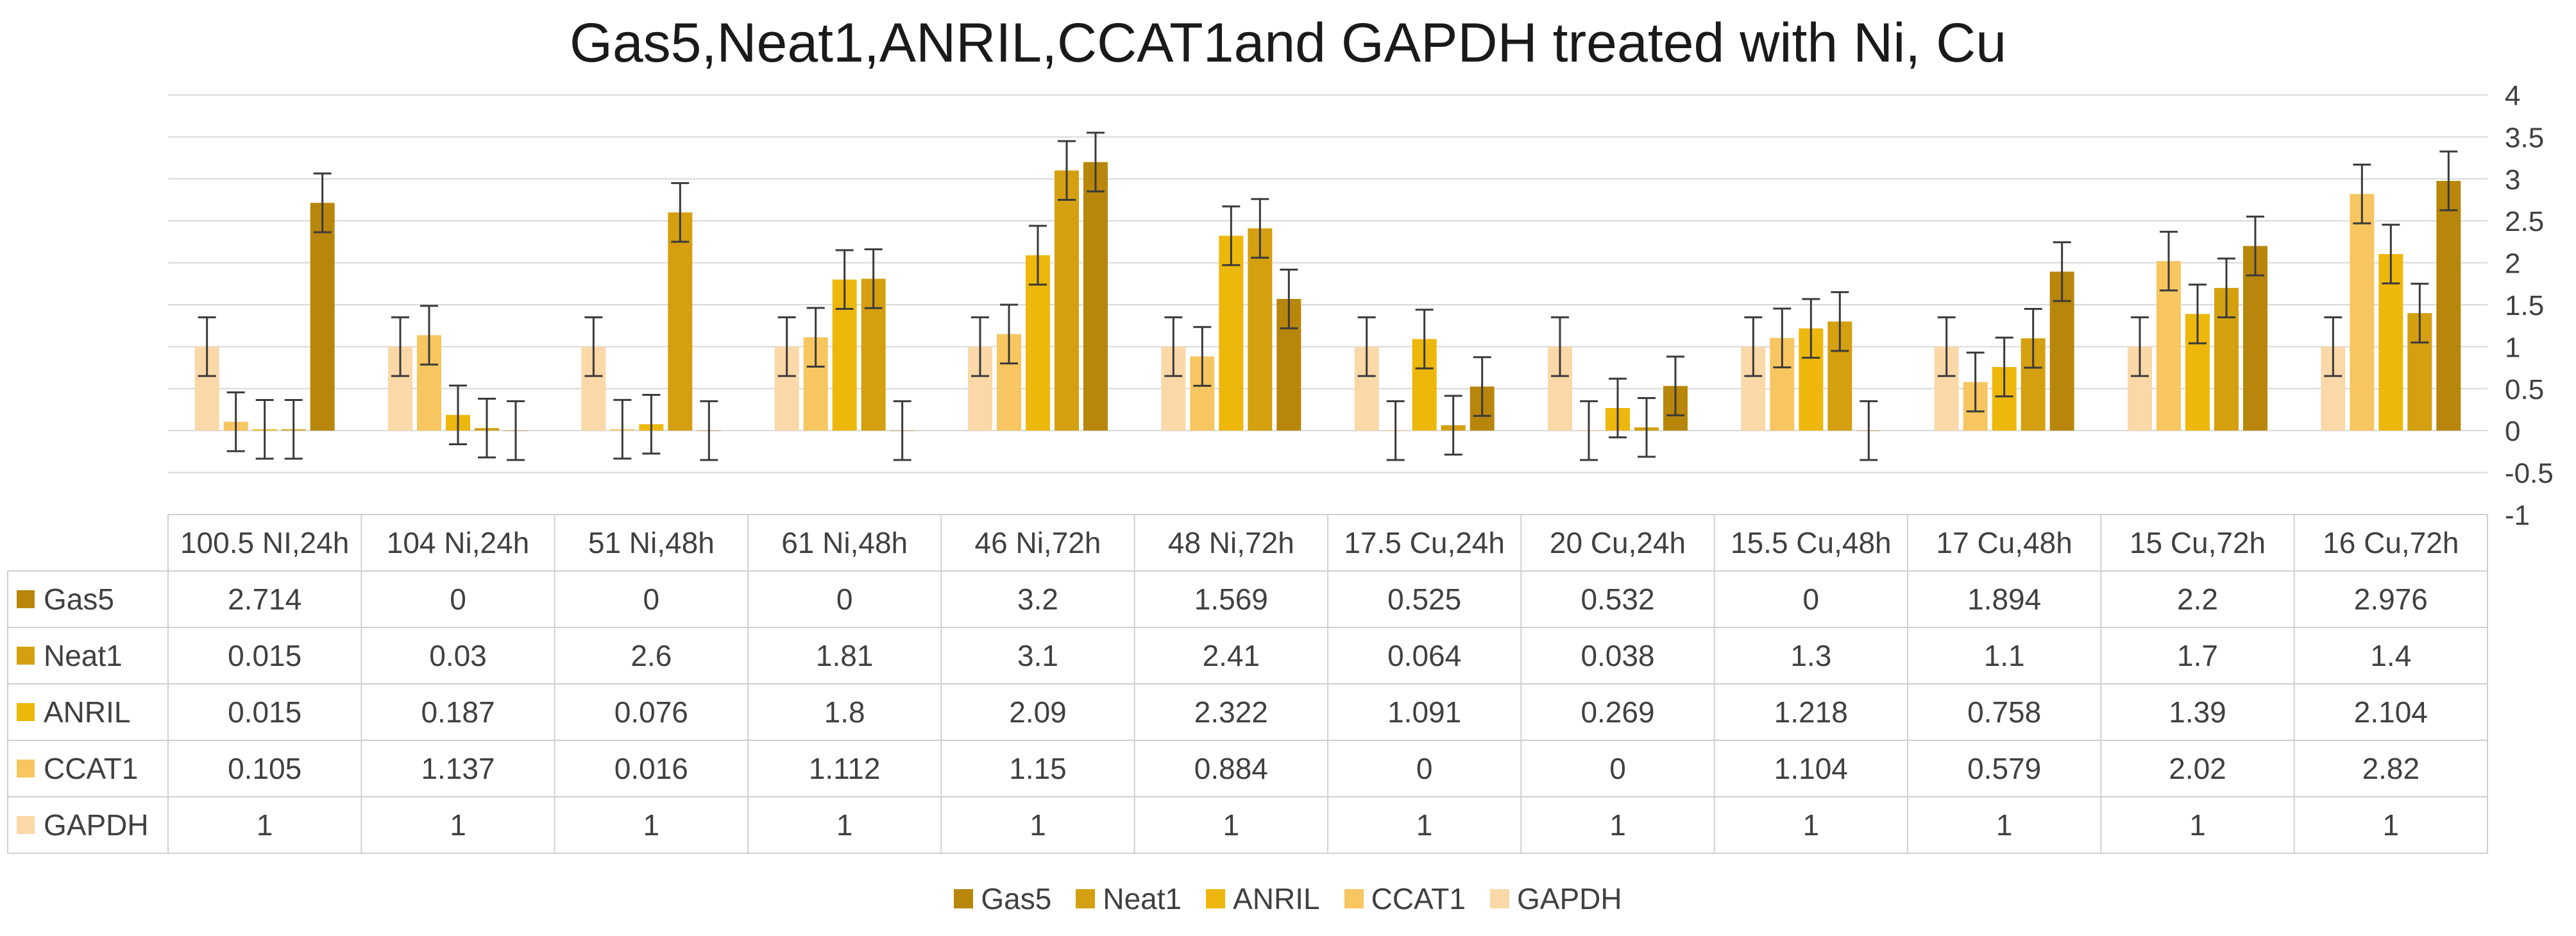 The image size is (2576, 936). What do you see at coordinates (2517, 515) in the screenshot?
I see `y-tick-label: -1` at bounding box center [2517, 515].